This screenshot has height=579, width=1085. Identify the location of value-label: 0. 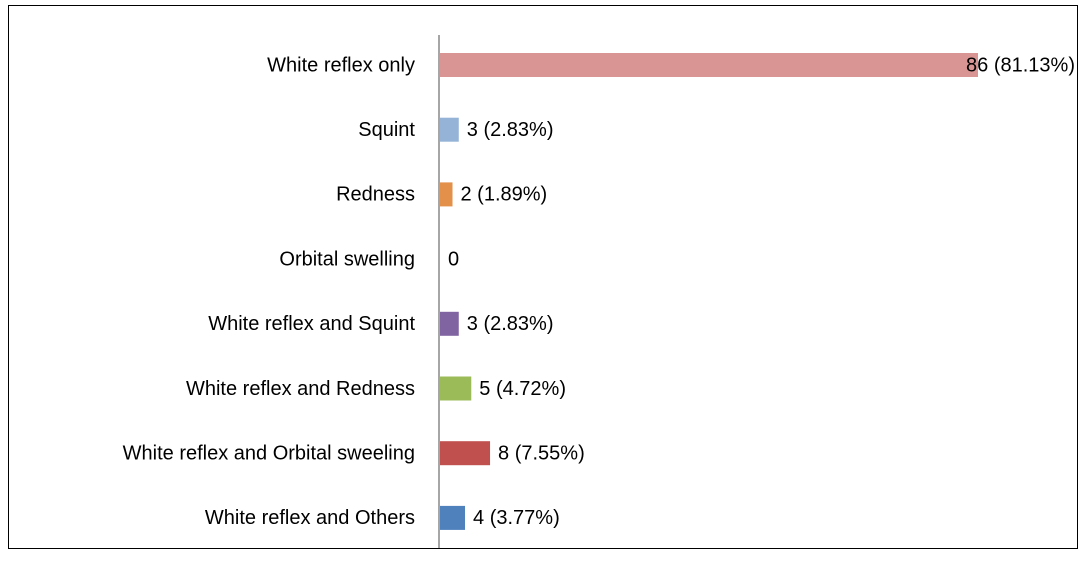
(453, 259).